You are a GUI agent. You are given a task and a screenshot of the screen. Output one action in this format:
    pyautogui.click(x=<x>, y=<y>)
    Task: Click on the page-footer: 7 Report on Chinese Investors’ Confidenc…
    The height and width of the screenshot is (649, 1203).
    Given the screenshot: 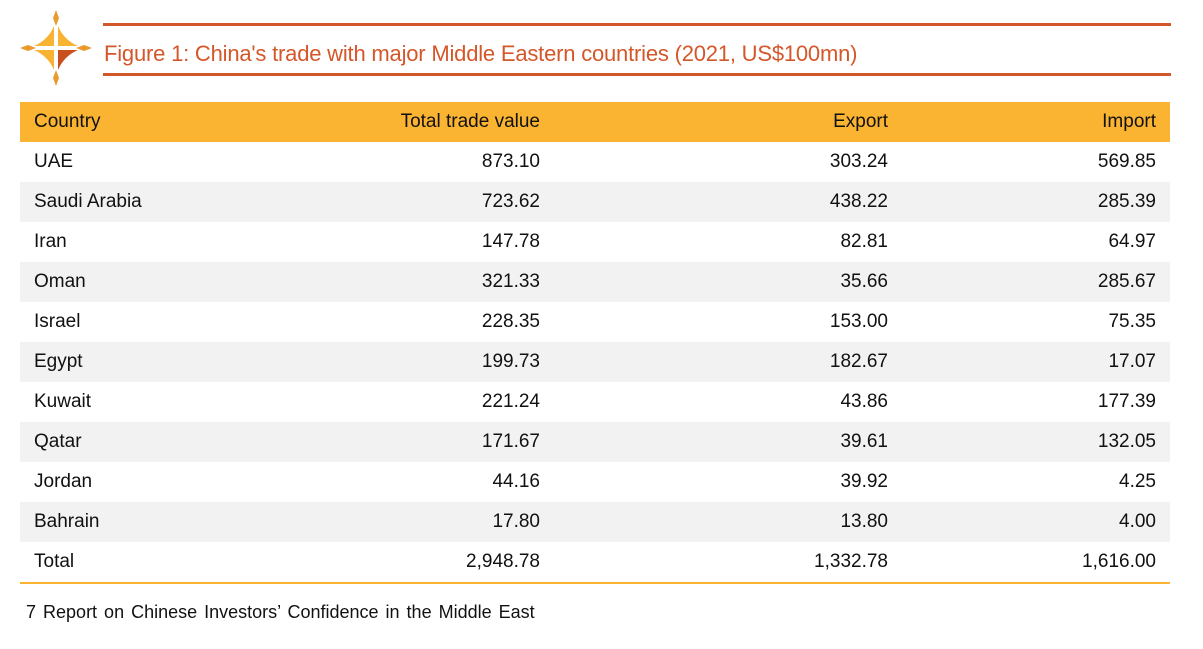 What is the action you would take?
    pyautogui.click(x=280, y=612)
    